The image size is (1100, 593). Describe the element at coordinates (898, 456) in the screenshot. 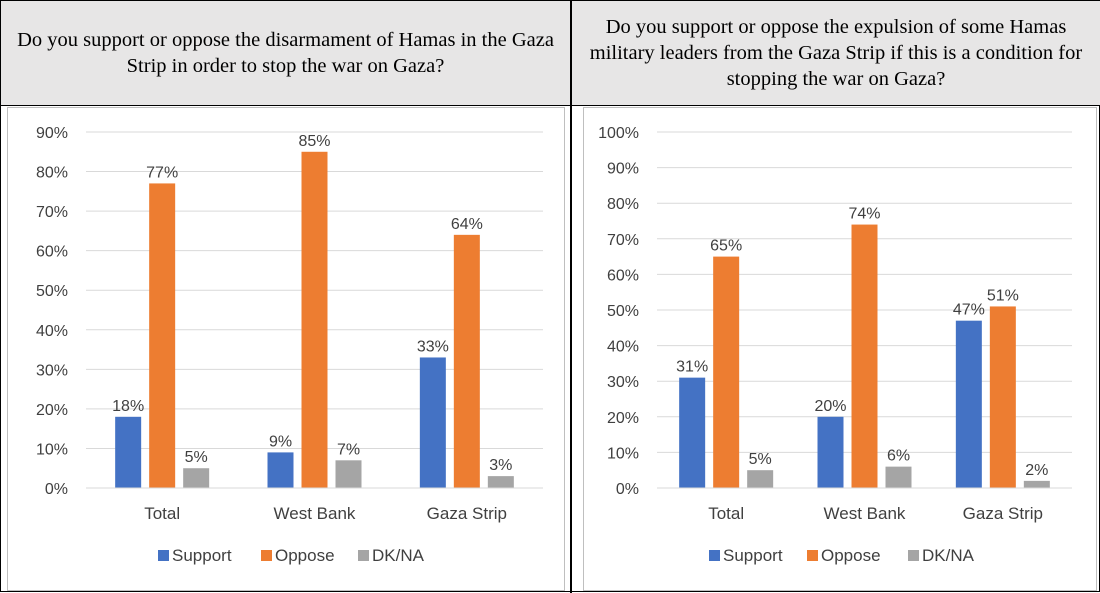

I see `data-label-dk-na-west-bank: 6%` at that location.